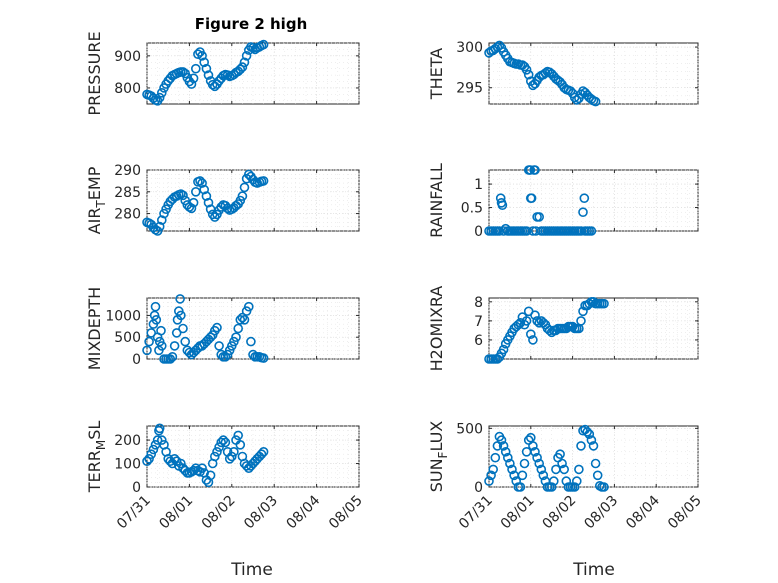 The image size is (778, 583). What do you see at coordinates (176, 513) in the screenshot?
I see `x-tick-label: 08/01` at bounding box center [176, 513].